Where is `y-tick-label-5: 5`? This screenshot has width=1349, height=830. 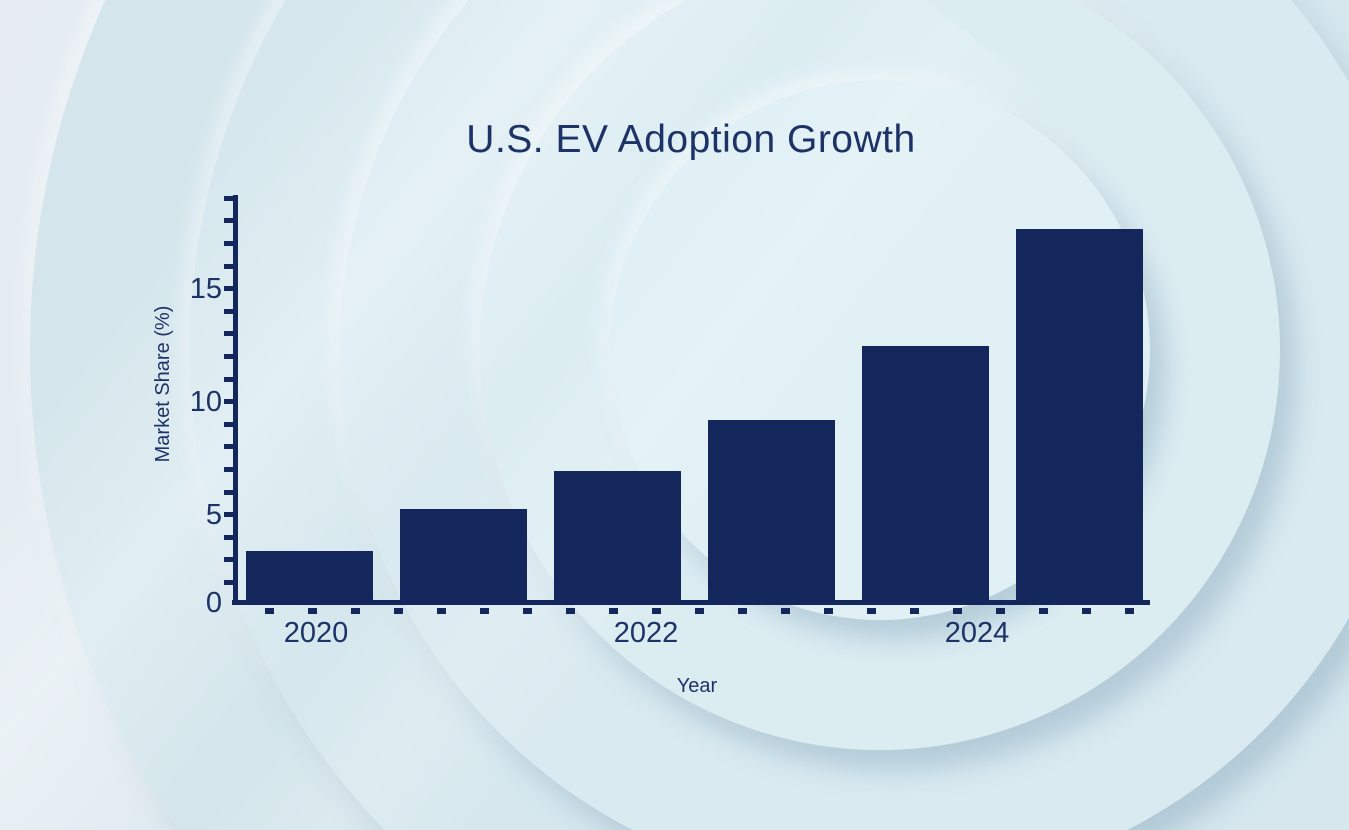 y-tick-label-5: 5 is located at coordinates (213, 514).